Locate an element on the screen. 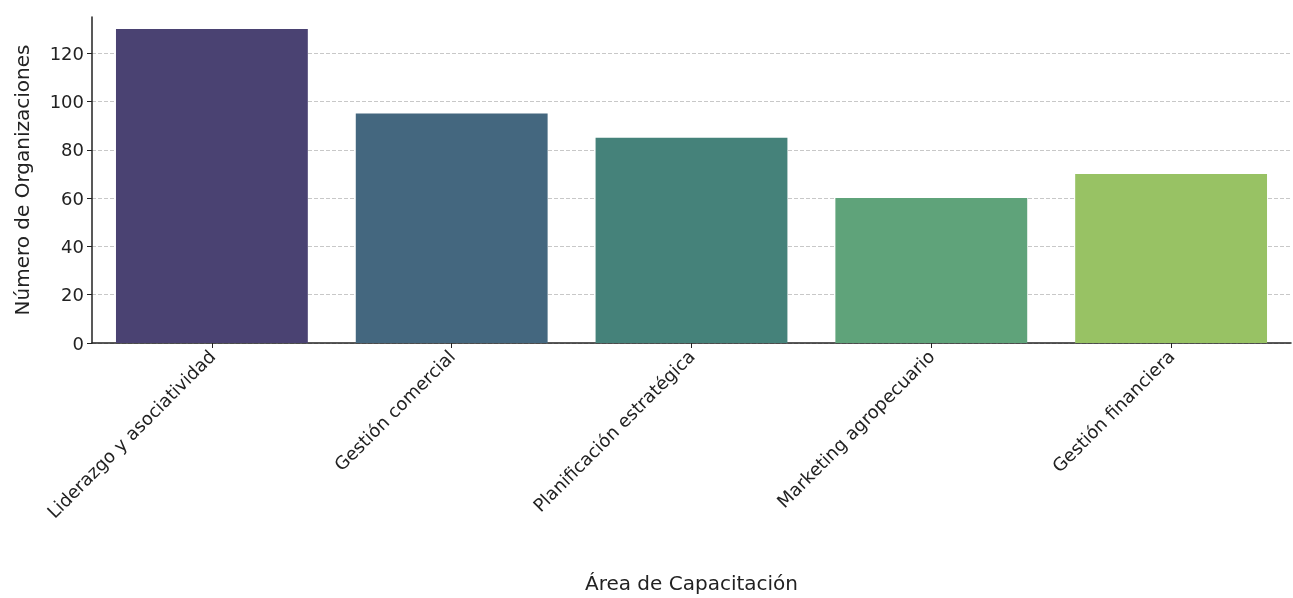  y-tick-label: 40 is located at coordinates (72, 246).